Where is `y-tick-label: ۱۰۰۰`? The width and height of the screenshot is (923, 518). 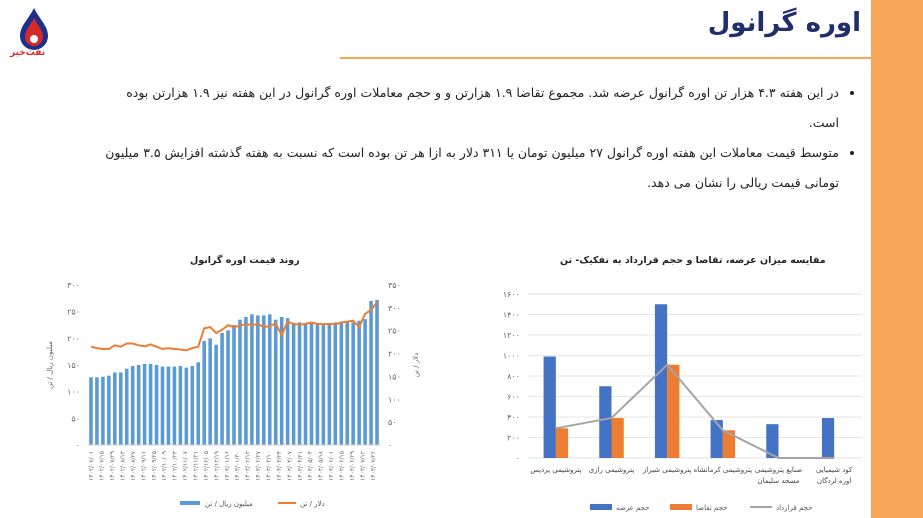
y-tick-label: ۱۰۰۰ is located at coordinates (511, 356).